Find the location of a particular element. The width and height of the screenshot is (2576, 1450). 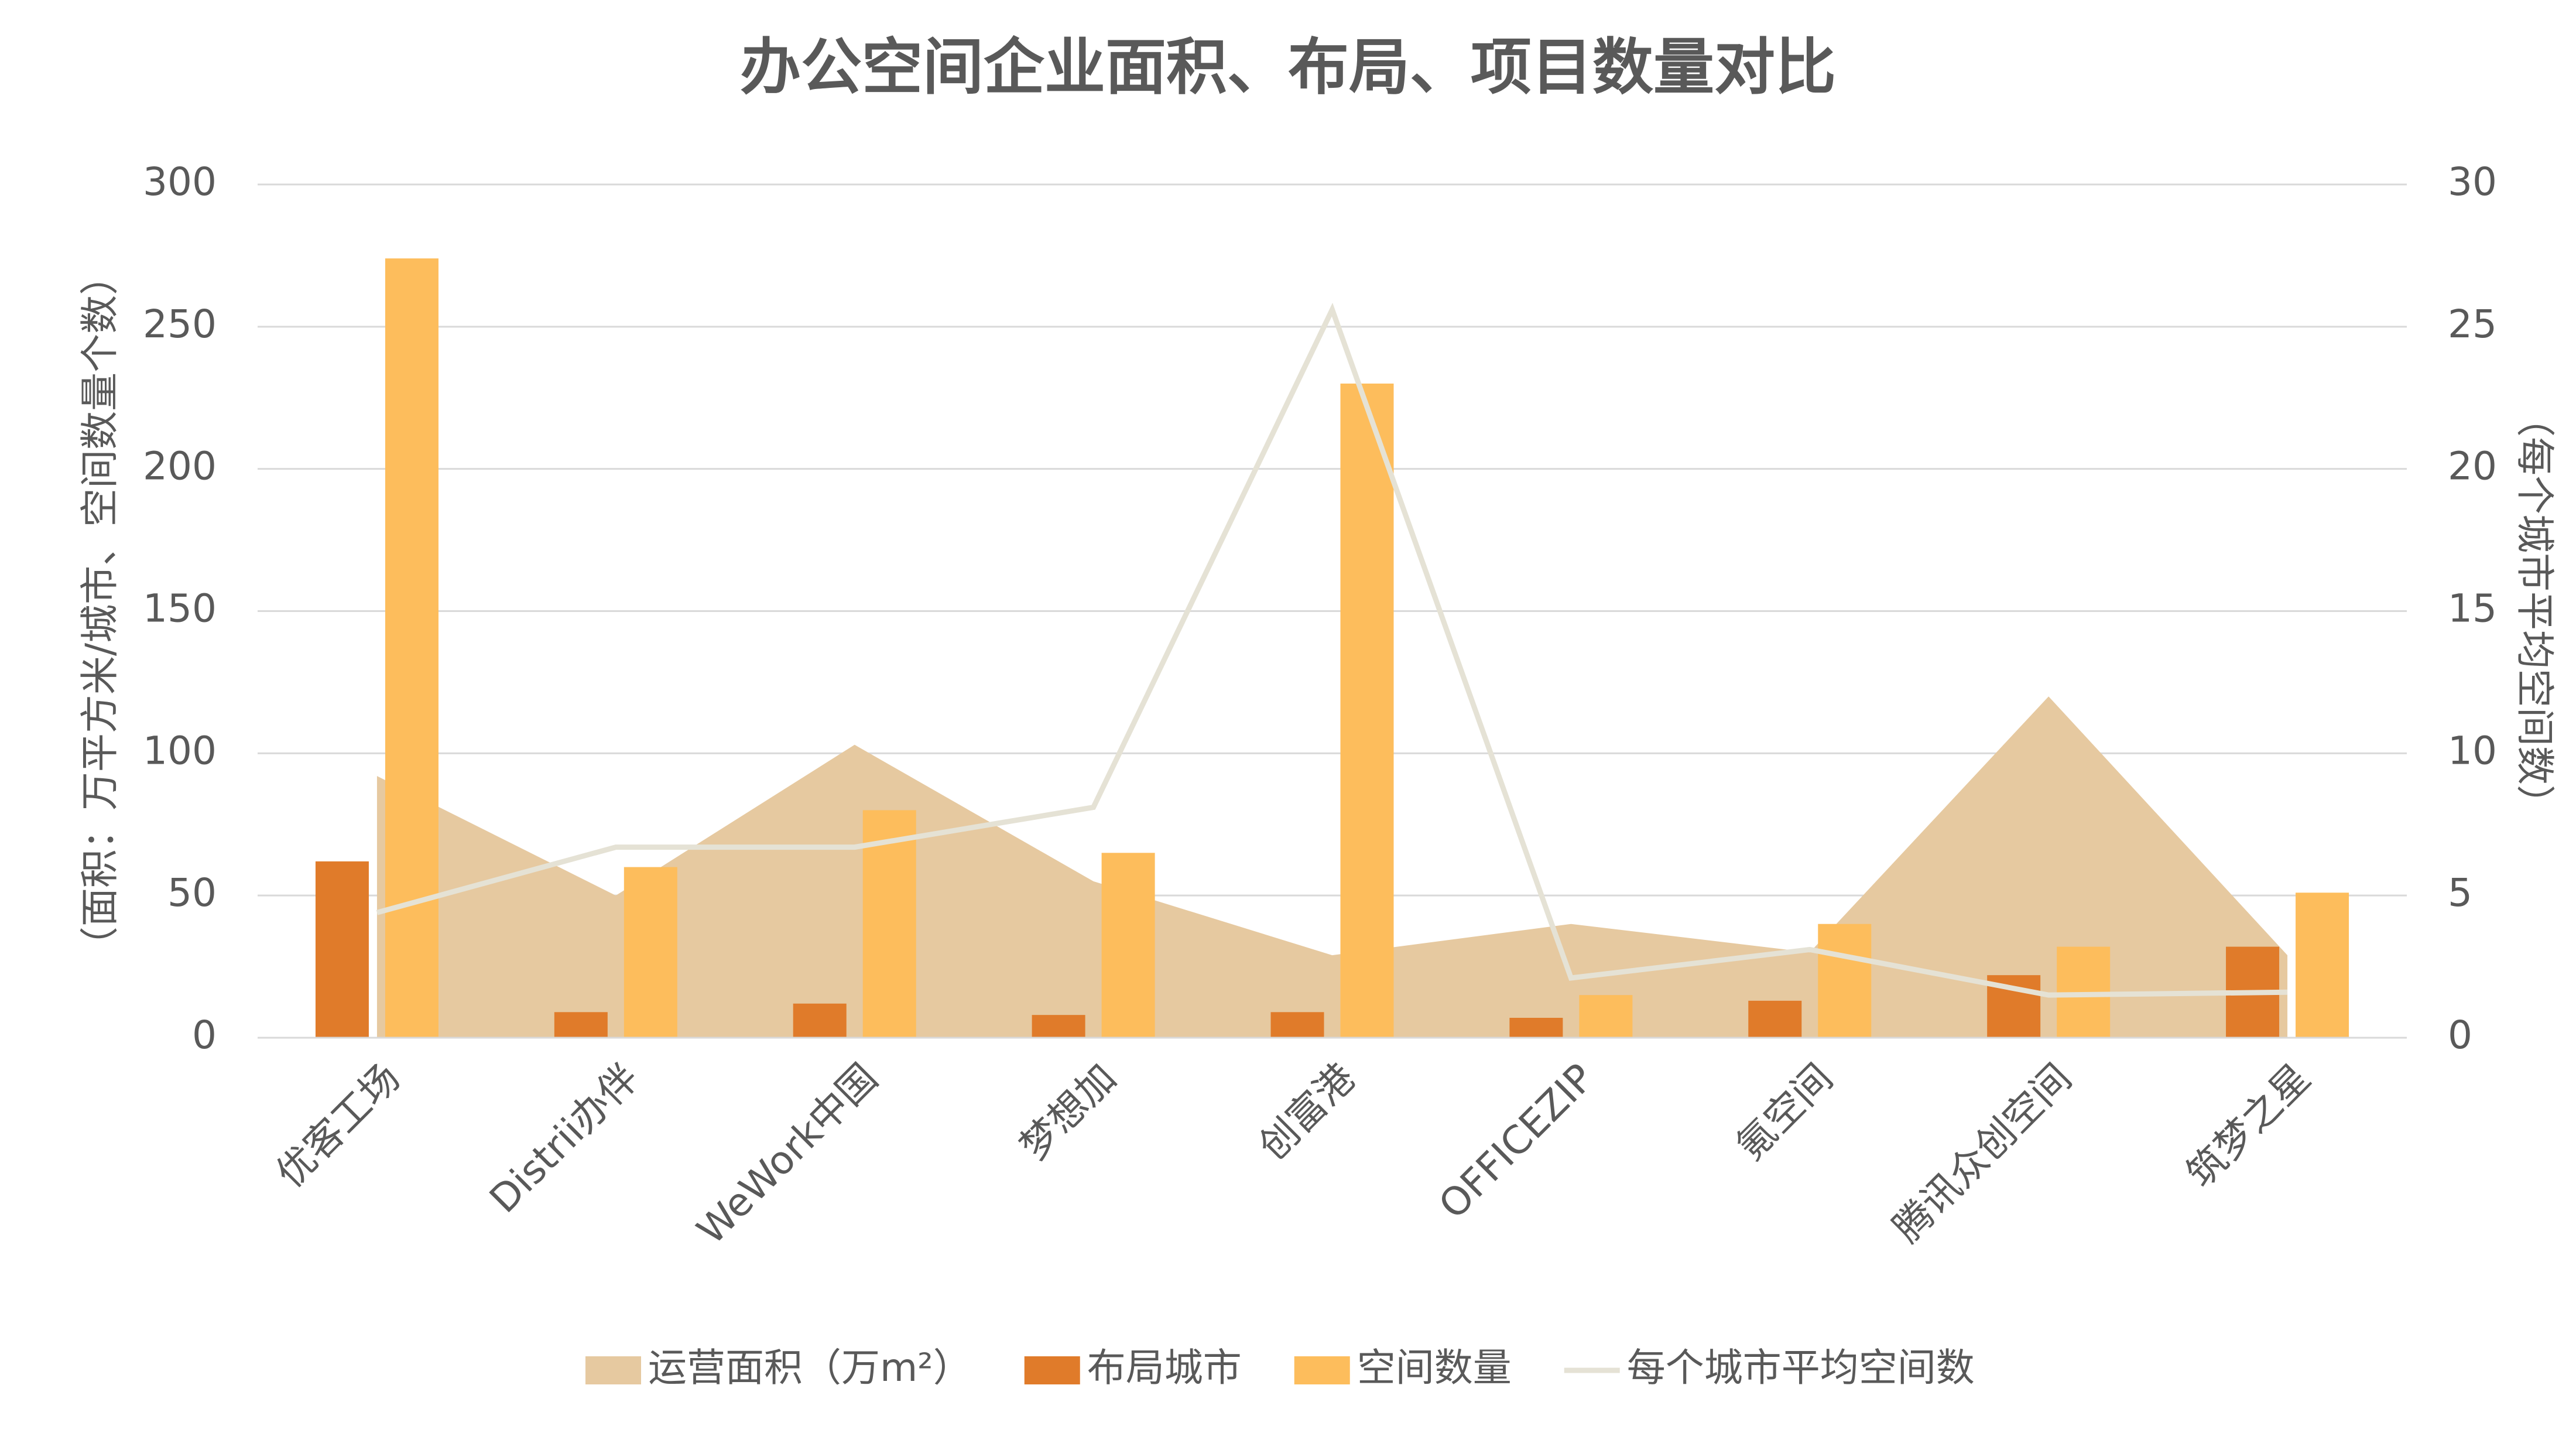

legend-label: 布局城市 is located at coordinates (1164, 1368).